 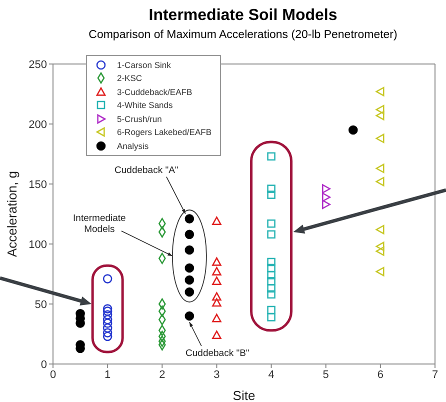 I want to click on legend-label: 2-KSC, so click(x=129, y=78).